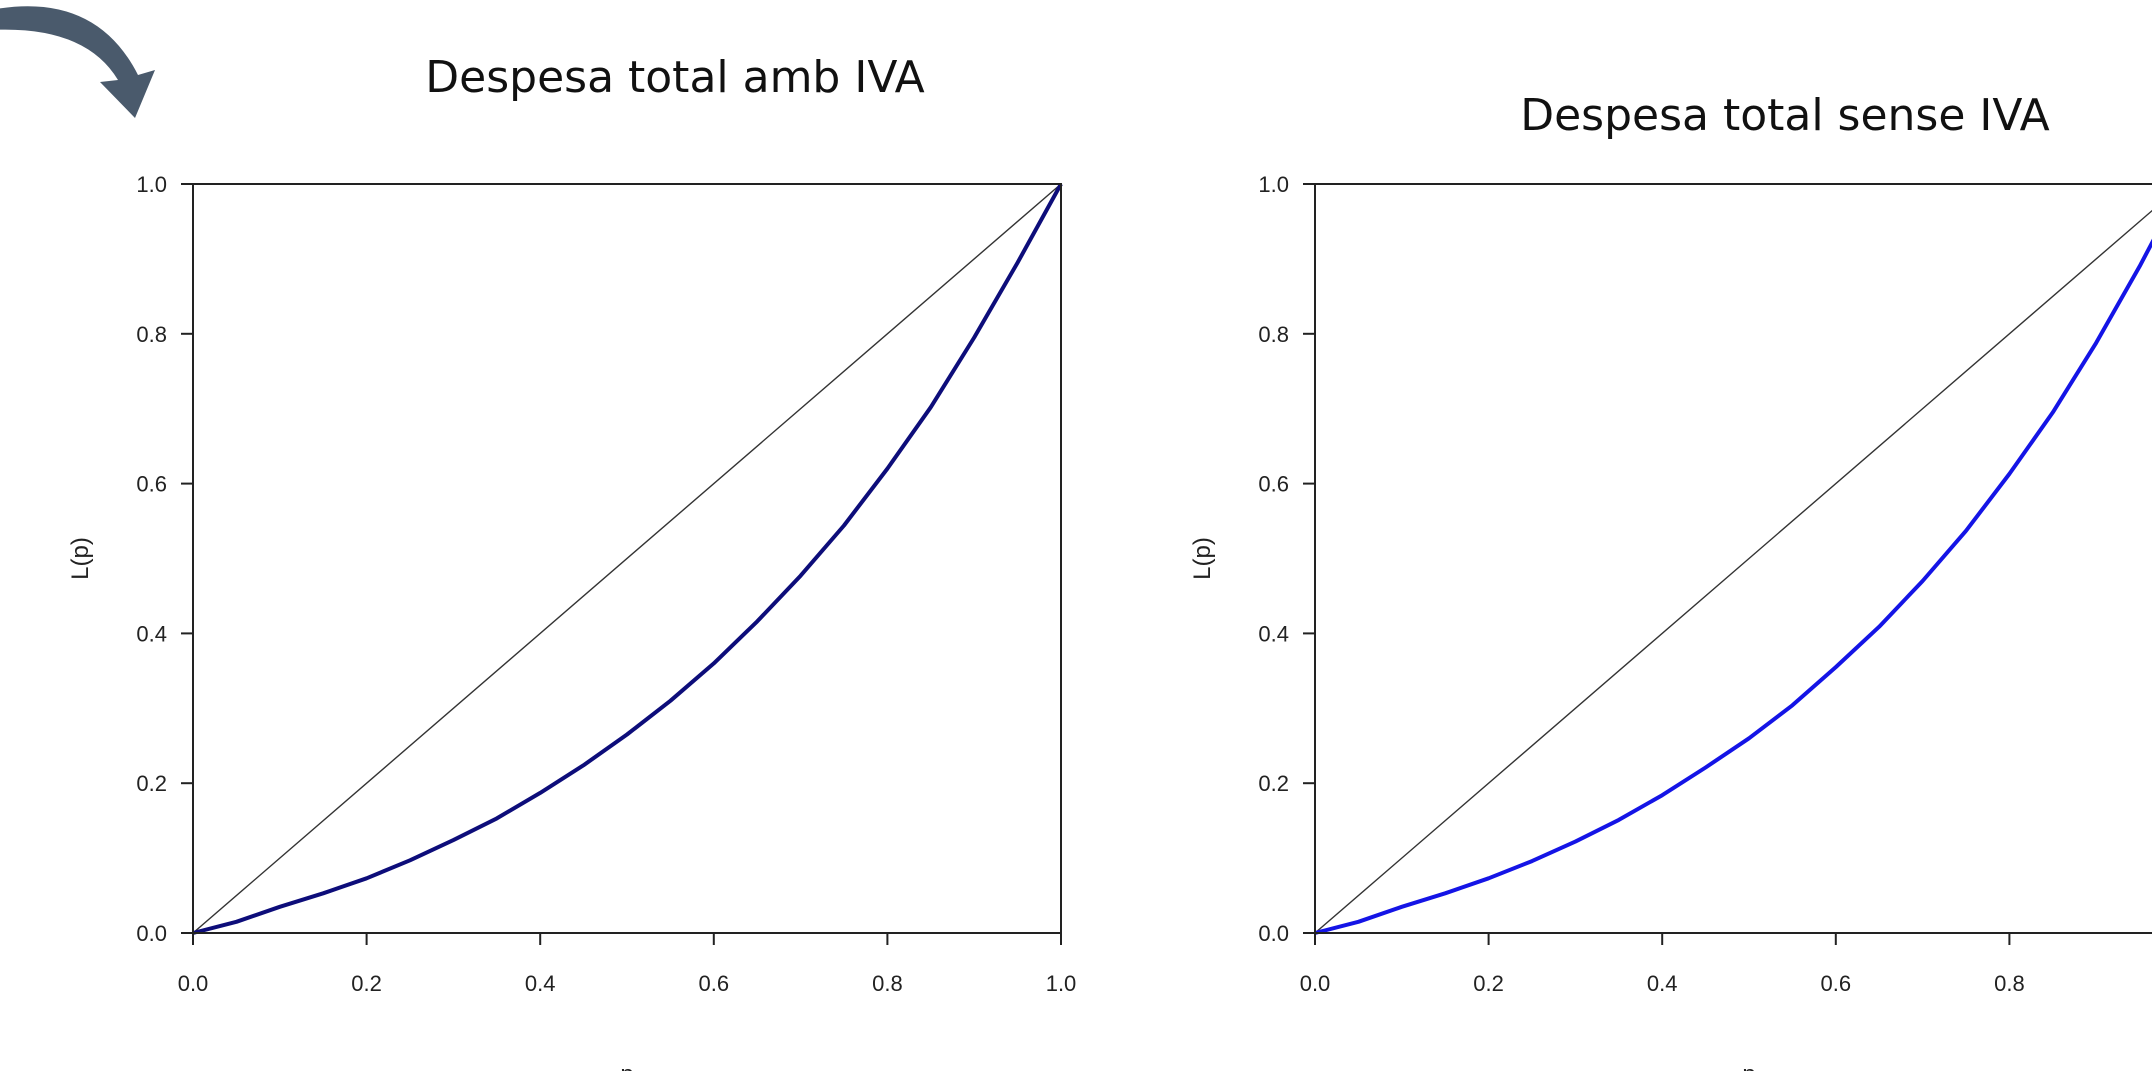 The height and width of the screenshot is (1071, 2152). What do you see at coordinates (674, 77) in the screenshot?
I see `chart-title: Despesa total amb IVA` at bounding box center [674, 77].